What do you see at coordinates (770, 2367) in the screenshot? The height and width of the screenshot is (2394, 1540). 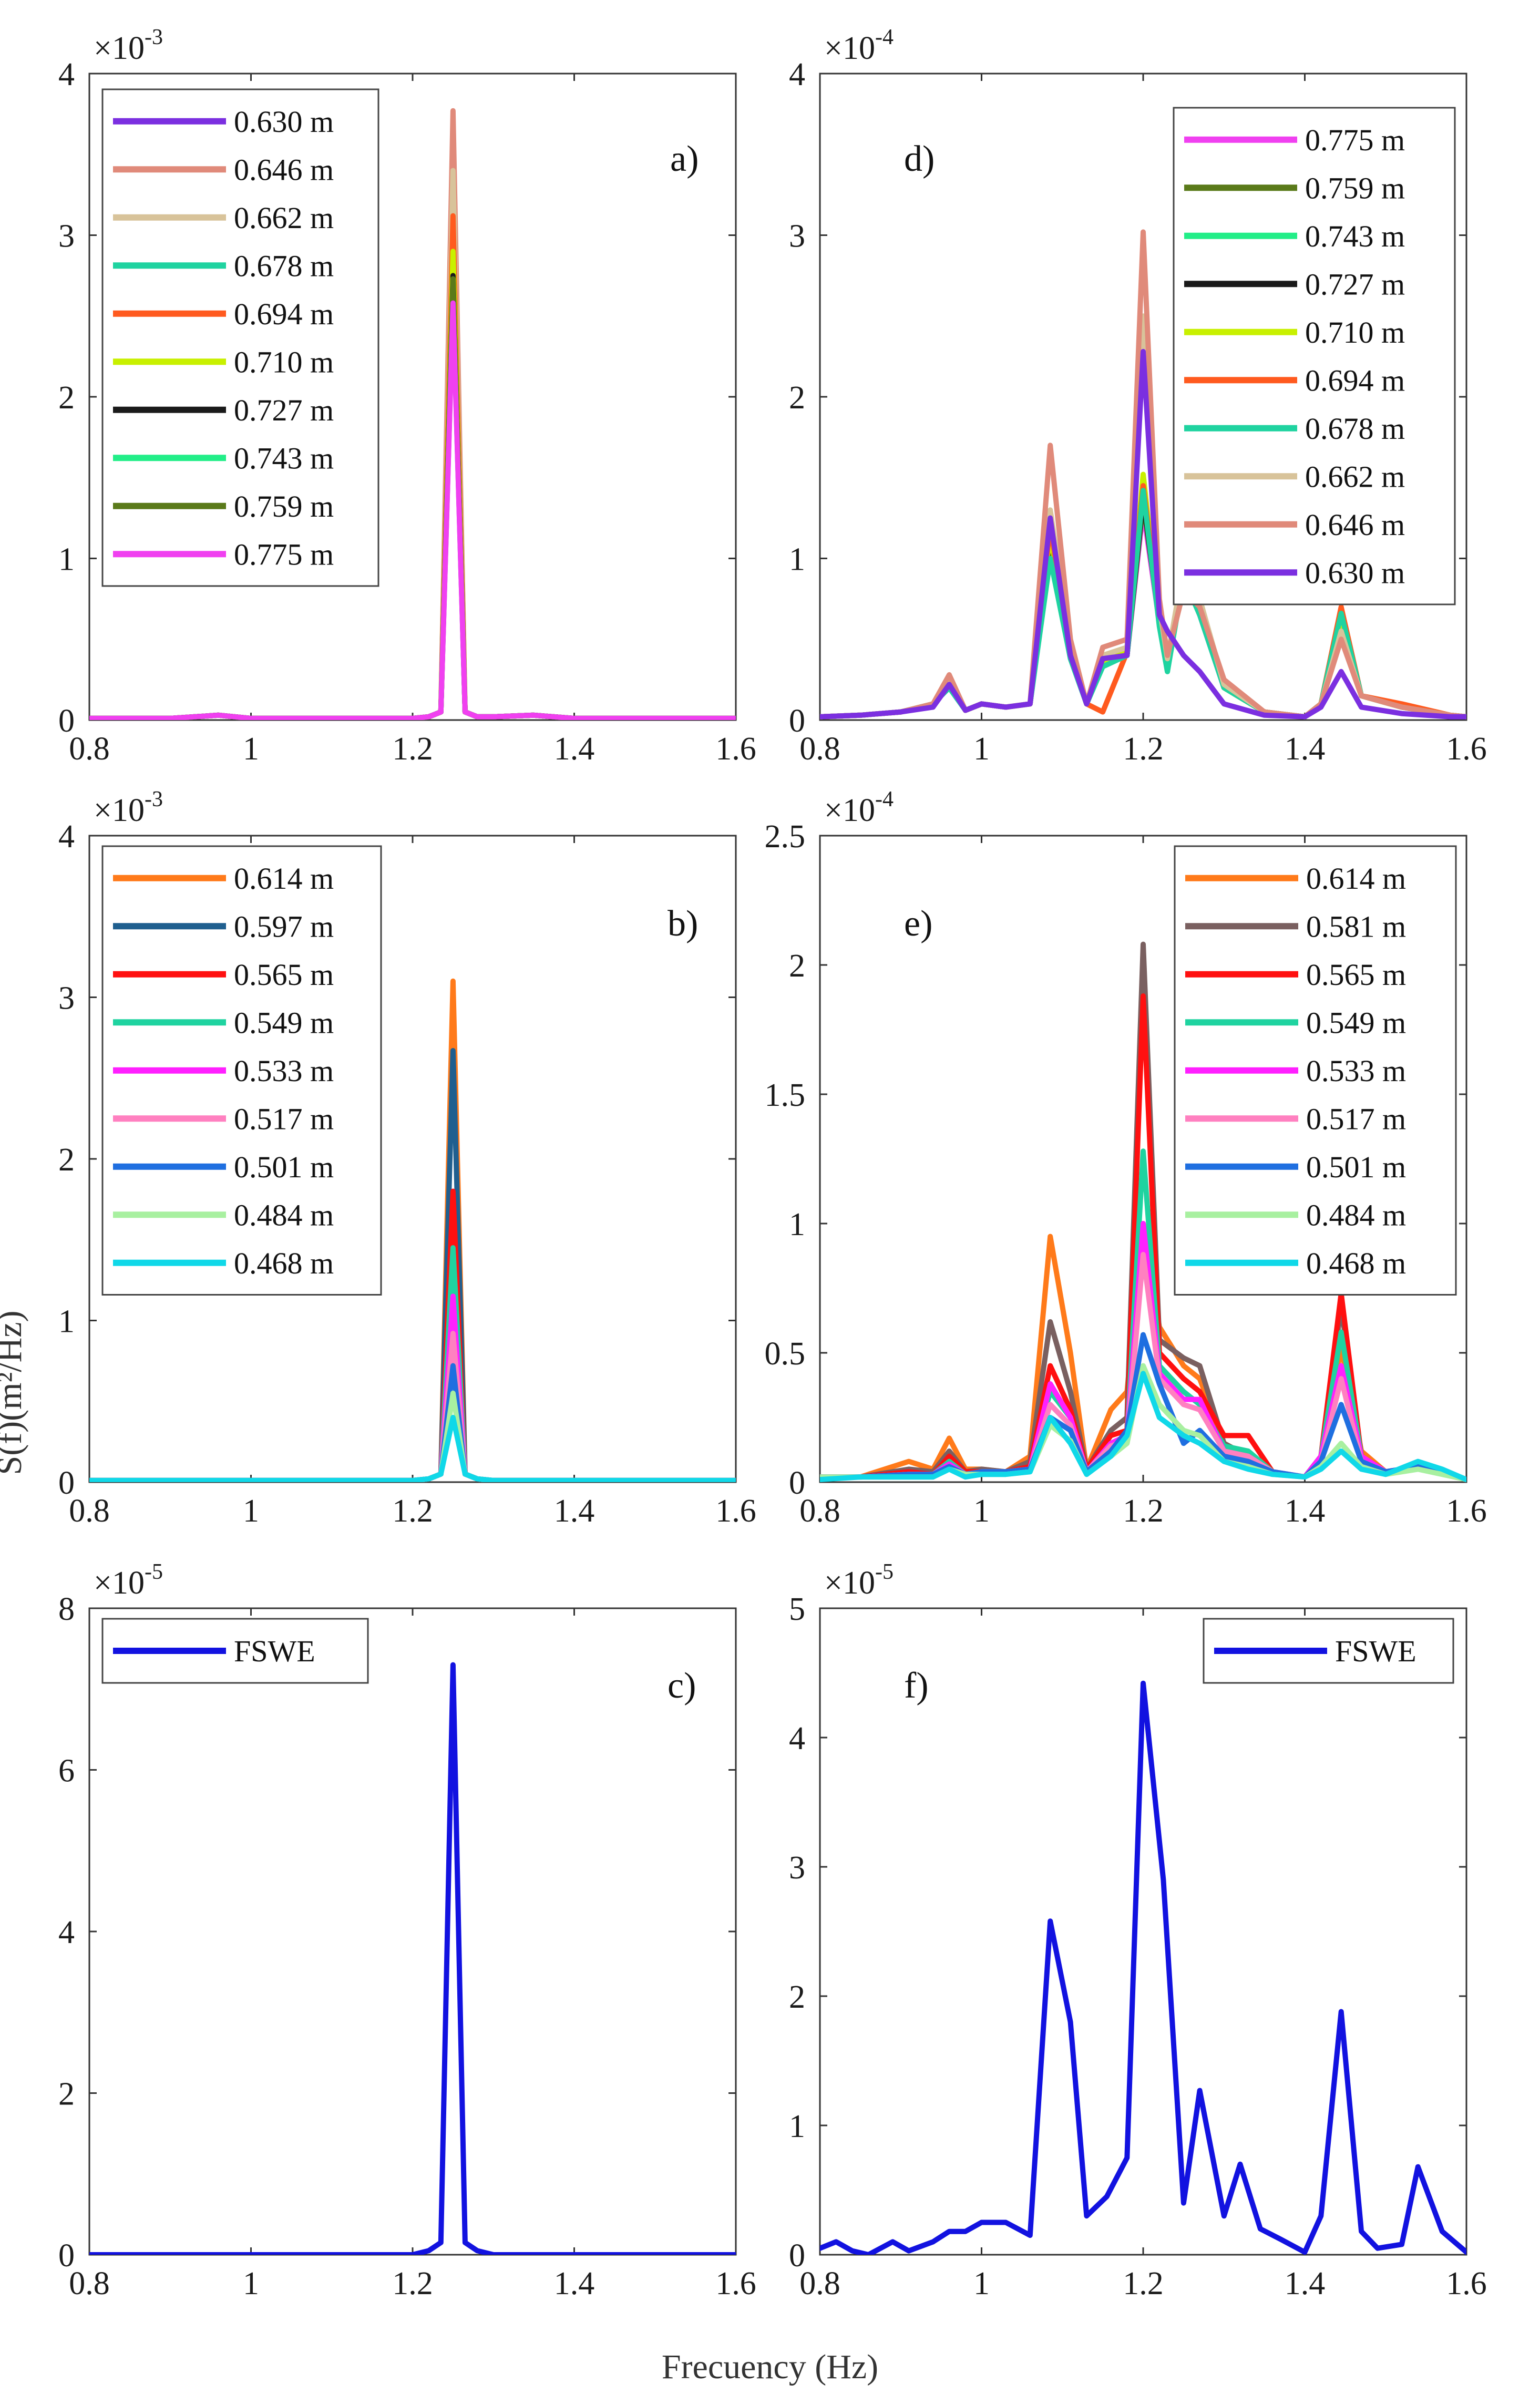 I see `x-axis-label: Frecuency (Hz)` at bounding box center [770, 2367].